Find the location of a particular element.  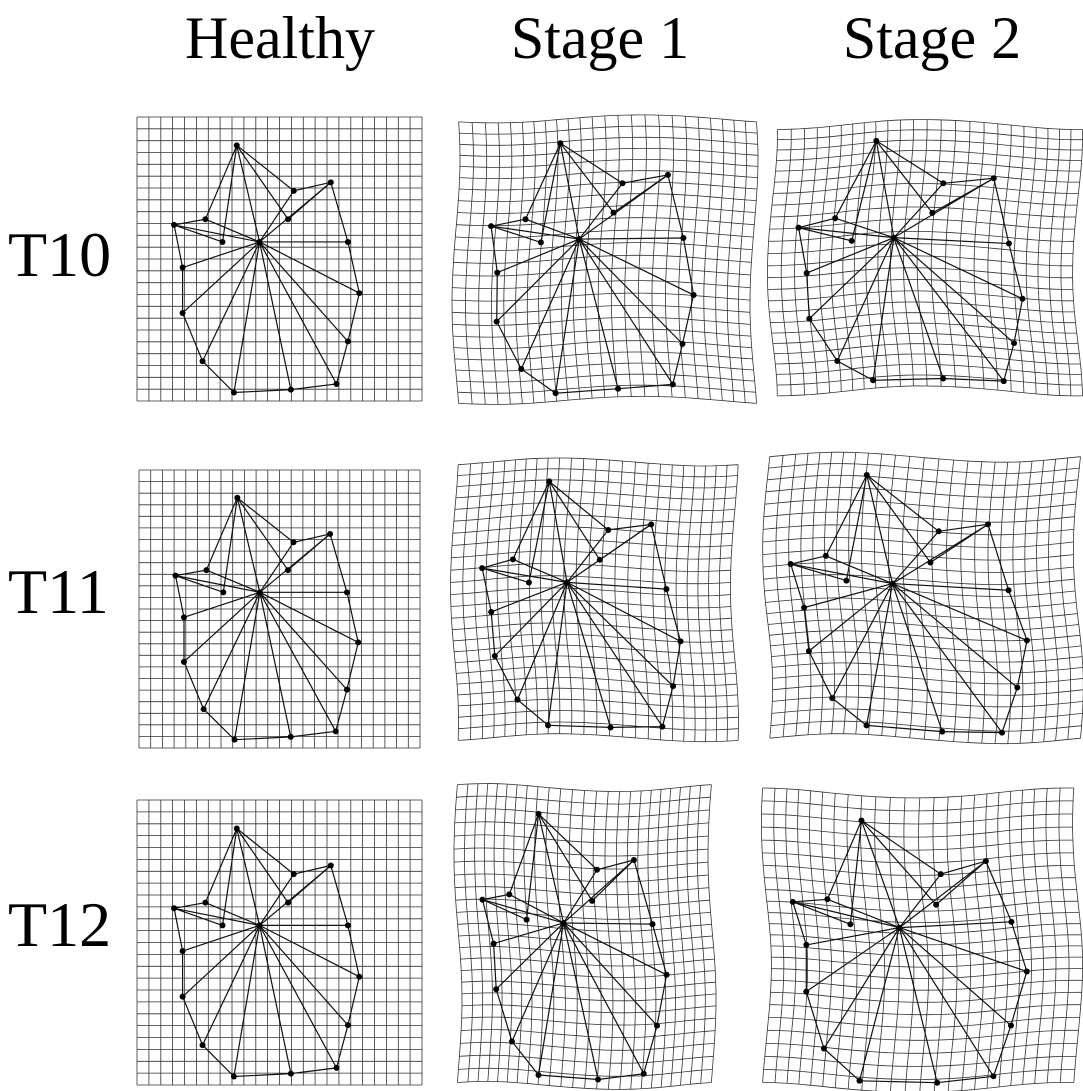

row-label-t10: T10 is located at coordinates (60, 254).